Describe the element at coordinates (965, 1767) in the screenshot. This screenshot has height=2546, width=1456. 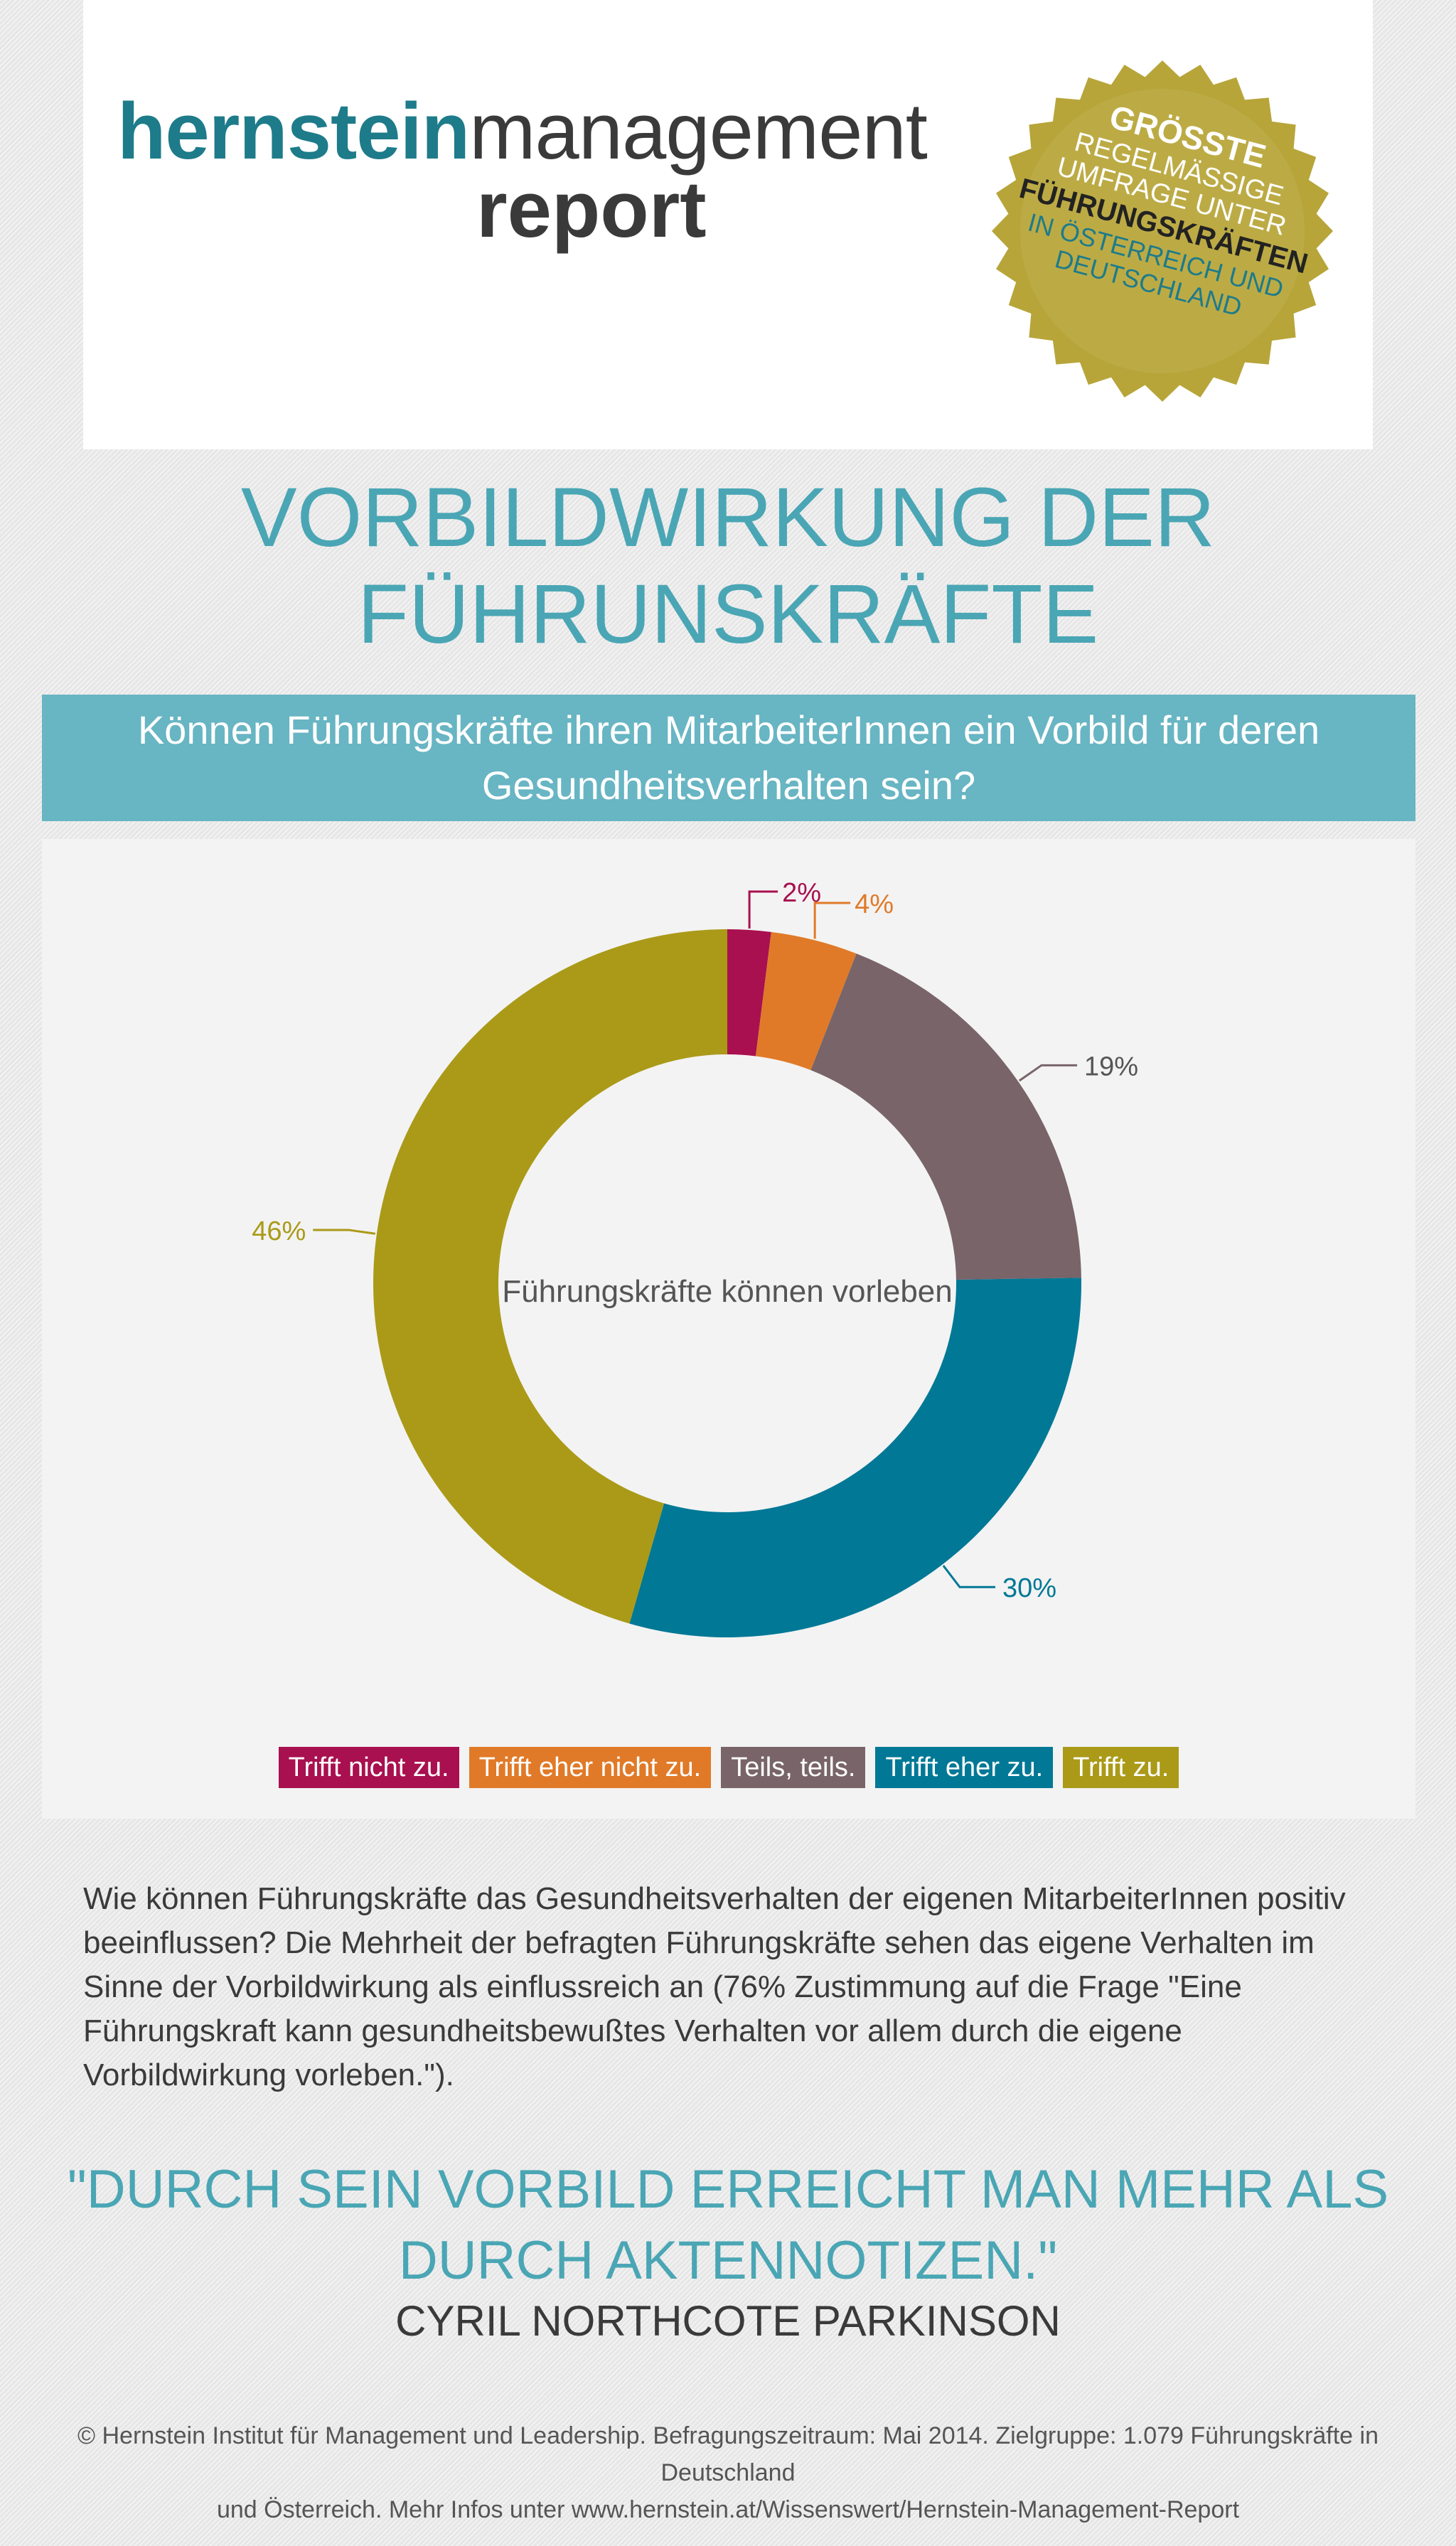
I see `legend-item: Trifft eher zu.` at that location.